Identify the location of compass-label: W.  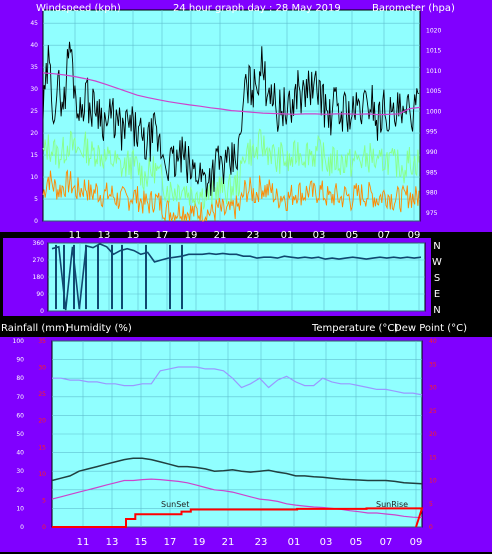
(437, 262).